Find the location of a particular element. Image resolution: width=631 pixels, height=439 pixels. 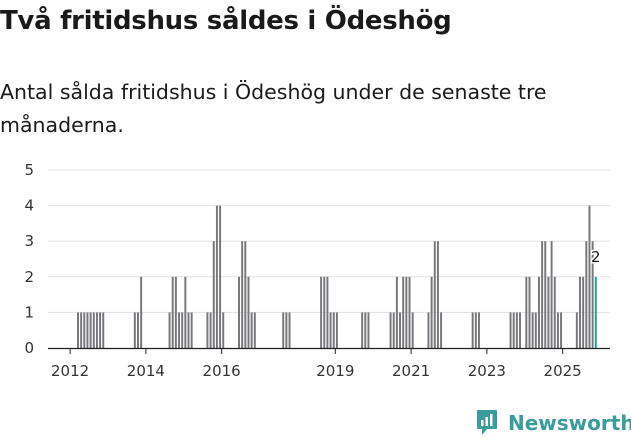

x-tick-label: 2012 is located at coordinates (70, 371).